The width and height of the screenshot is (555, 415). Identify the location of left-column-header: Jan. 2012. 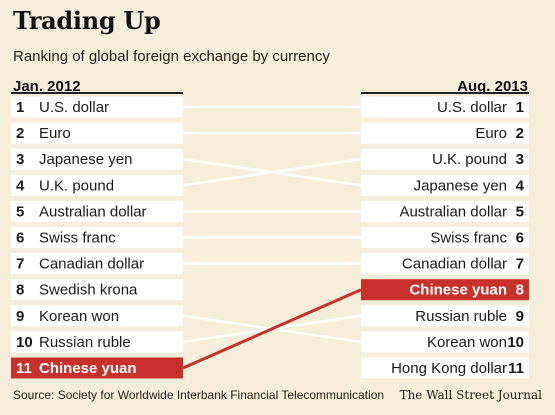
(47, 86).